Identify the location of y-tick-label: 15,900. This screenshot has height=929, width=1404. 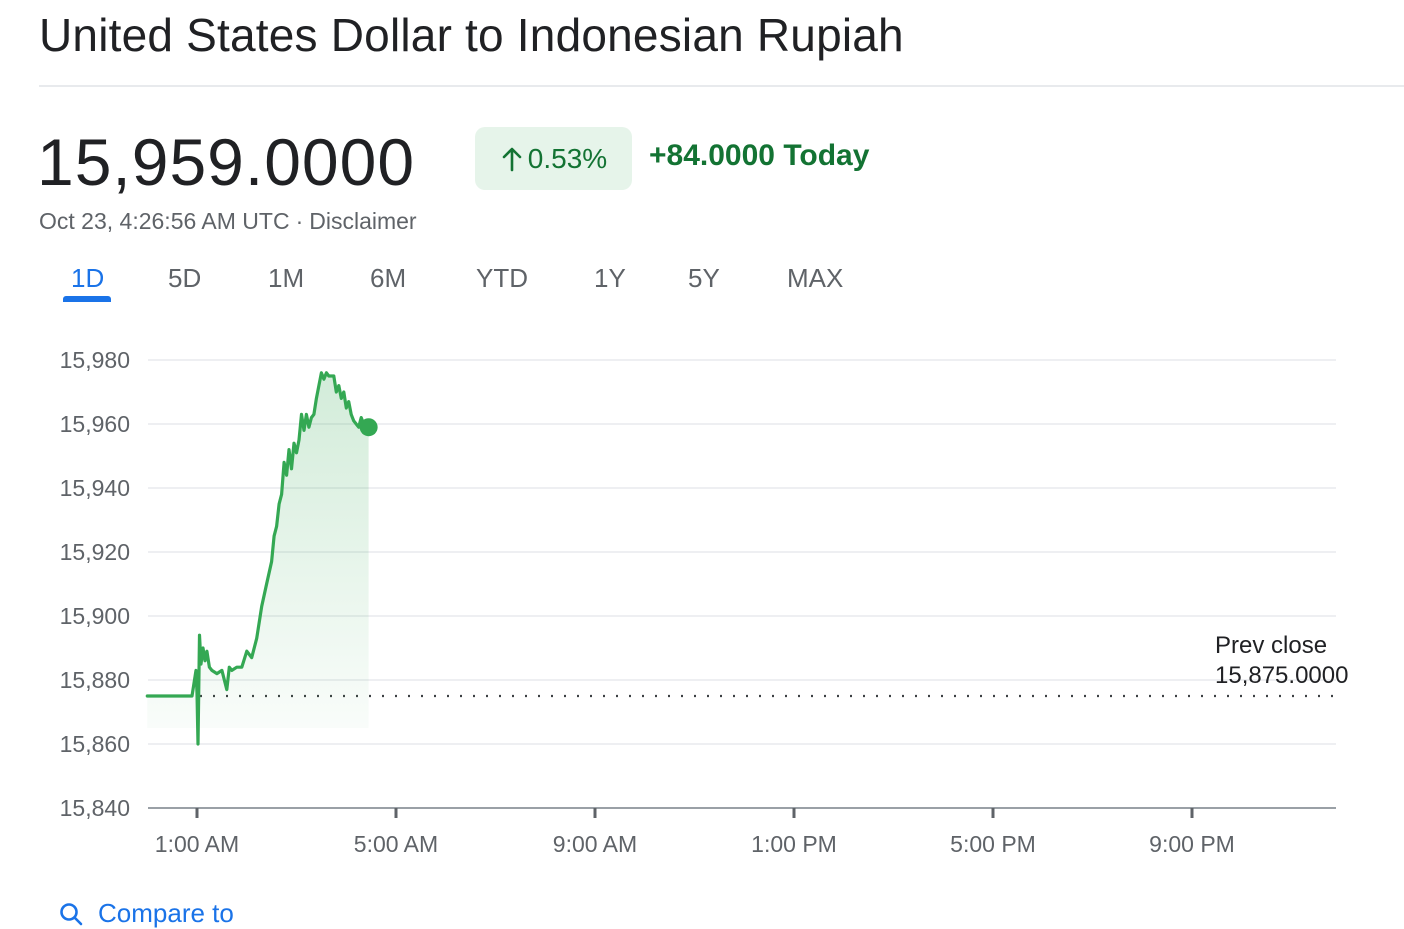
(95, 616).